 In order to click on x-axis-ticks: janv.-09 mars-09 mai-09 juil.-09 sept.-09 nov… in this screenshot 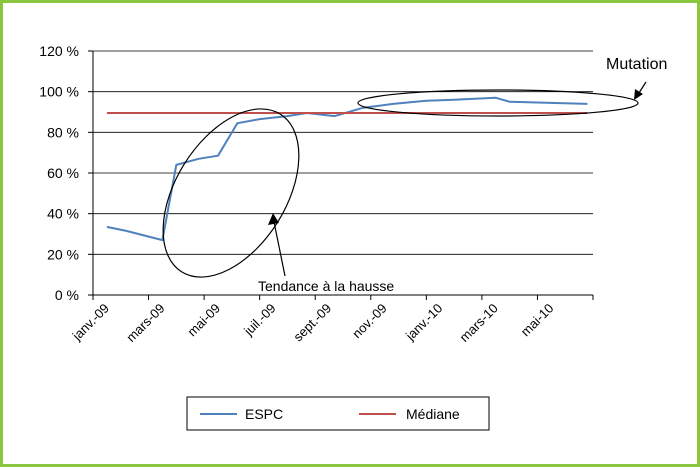, I will do `click(331, 320)`.